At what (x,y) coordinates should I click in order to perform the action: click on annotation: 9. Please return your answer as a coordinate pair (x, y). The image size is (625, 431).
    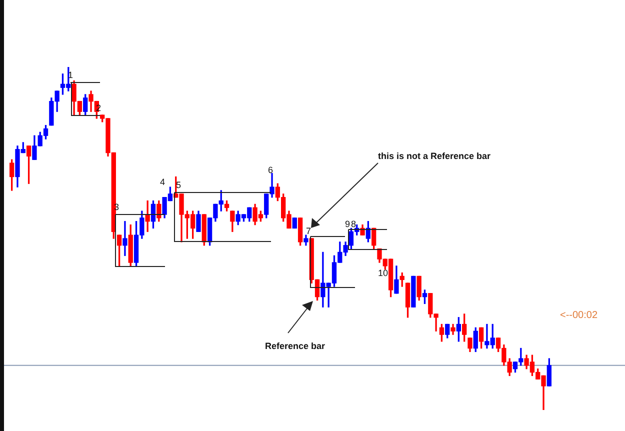
    Looking at the image, I should click on (347, 224).